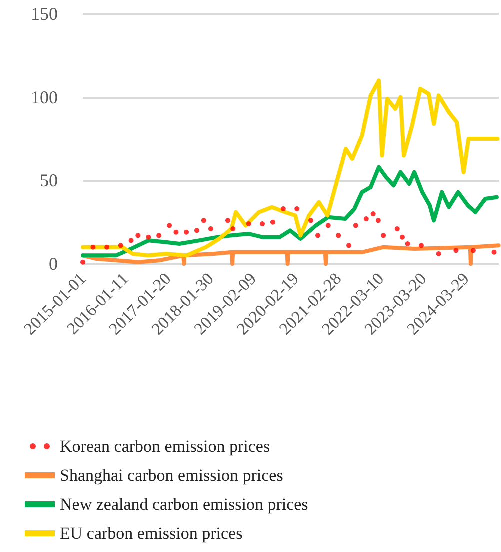  I want to click on legend-label: EU carbon emission prices, so click(151, 533).